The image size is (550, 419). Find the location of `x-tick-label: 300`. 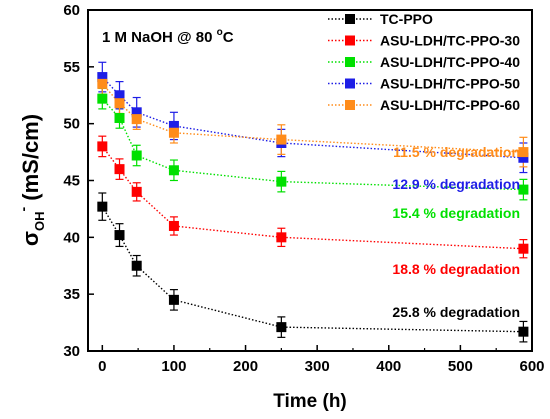

x-tick-label: 300 is located at coordinates (317, 366).